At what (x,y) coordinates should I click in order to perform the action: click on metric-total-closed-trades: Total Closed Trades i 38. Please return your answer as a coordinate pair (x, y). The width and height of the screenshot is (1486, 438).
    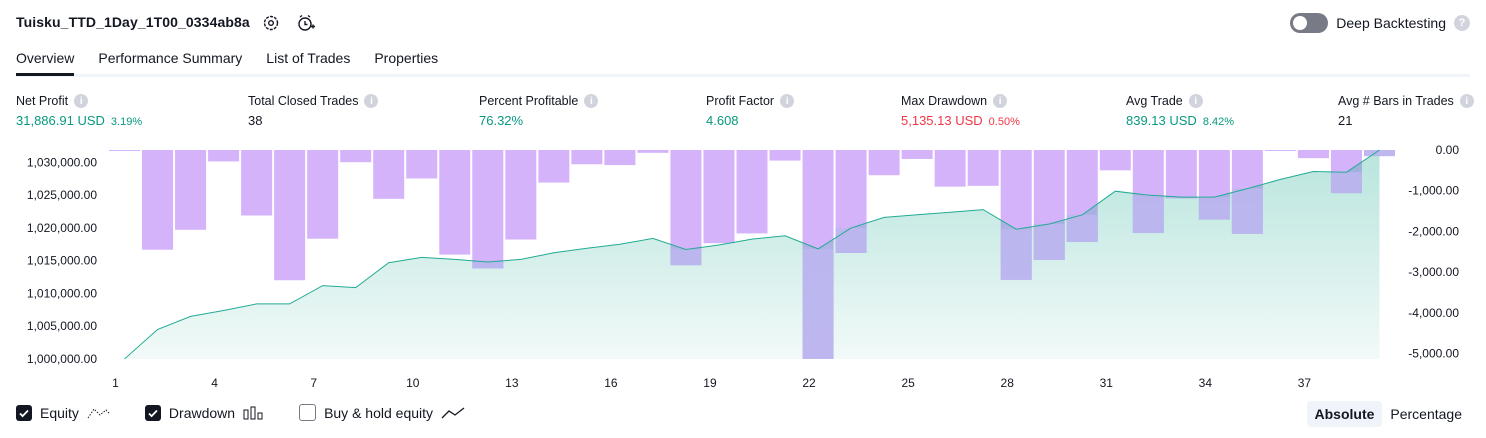
    Looking at the image, I should click on (313, 111).